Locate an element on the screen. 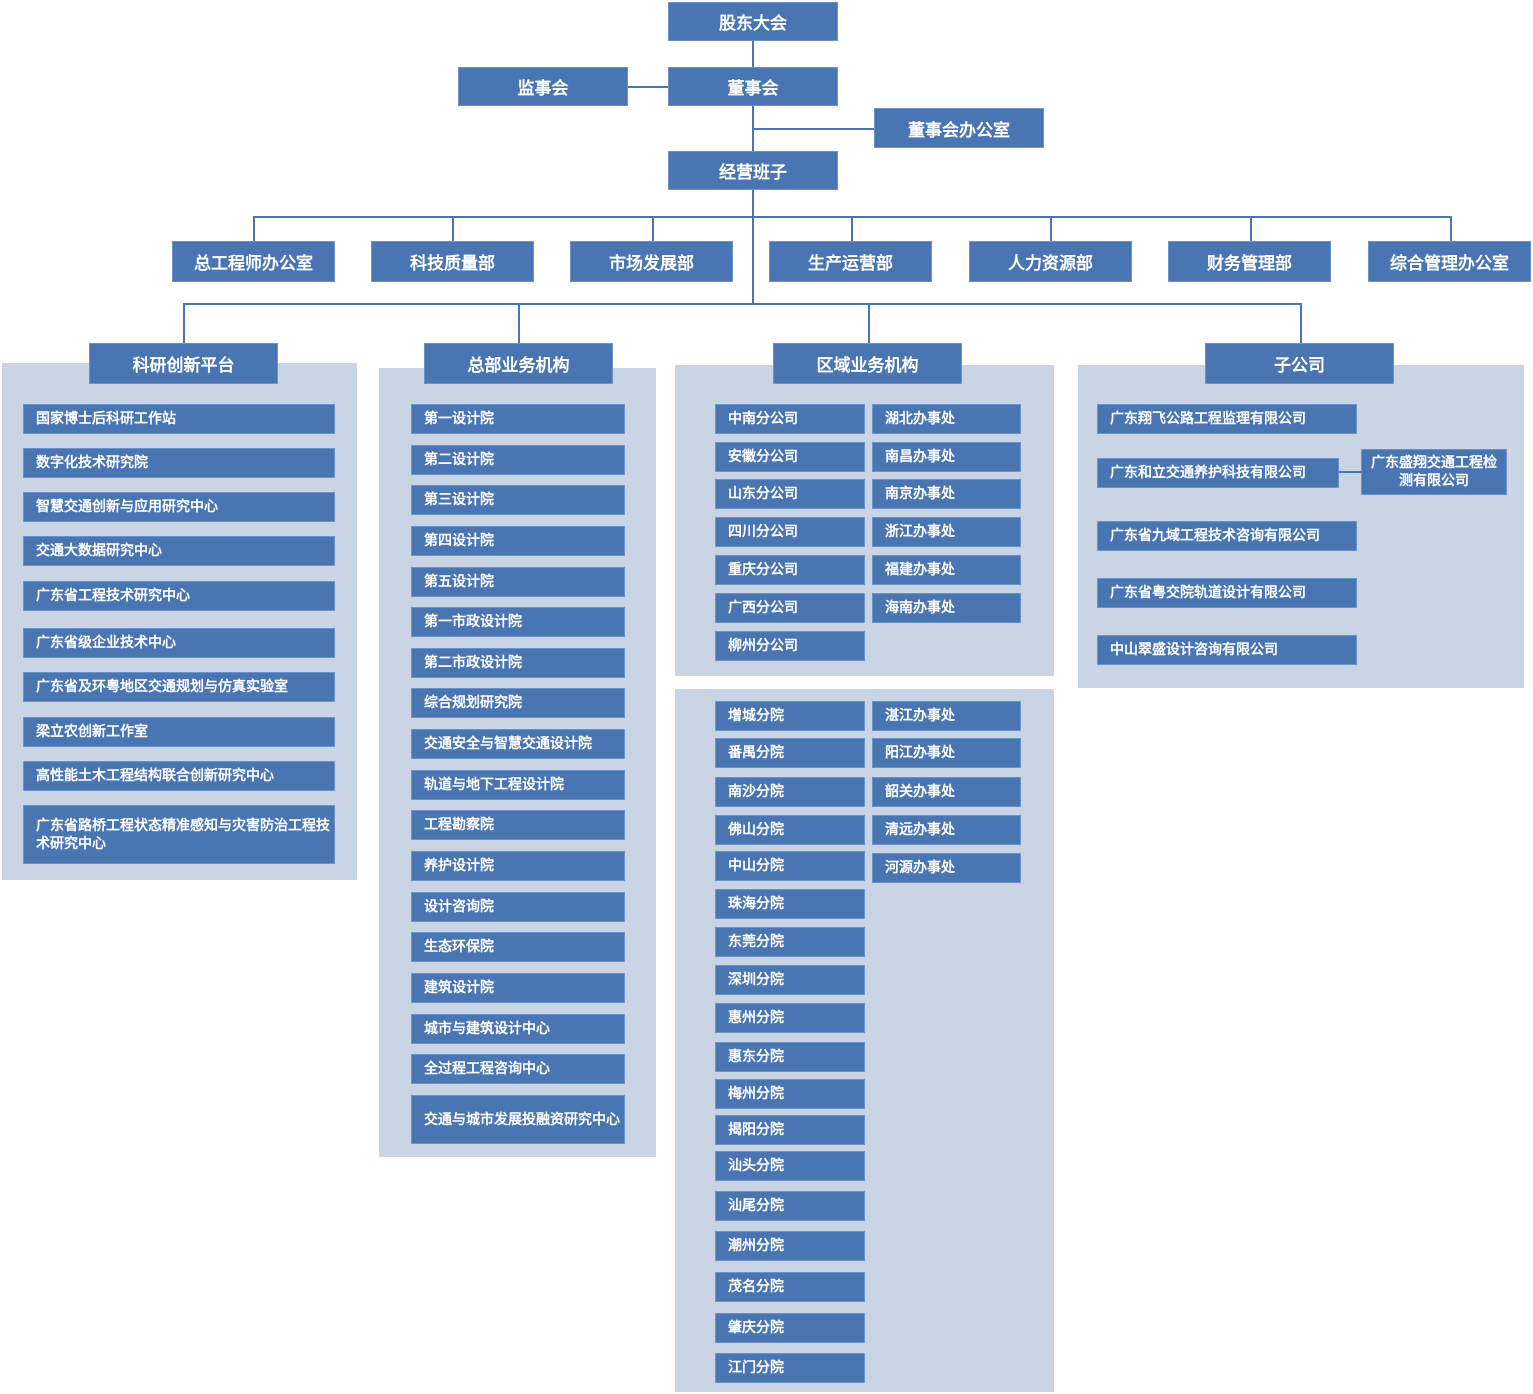 The image size is (1533, 1394). branch-item: 四川分公司 is located at coordinates (790, 532).